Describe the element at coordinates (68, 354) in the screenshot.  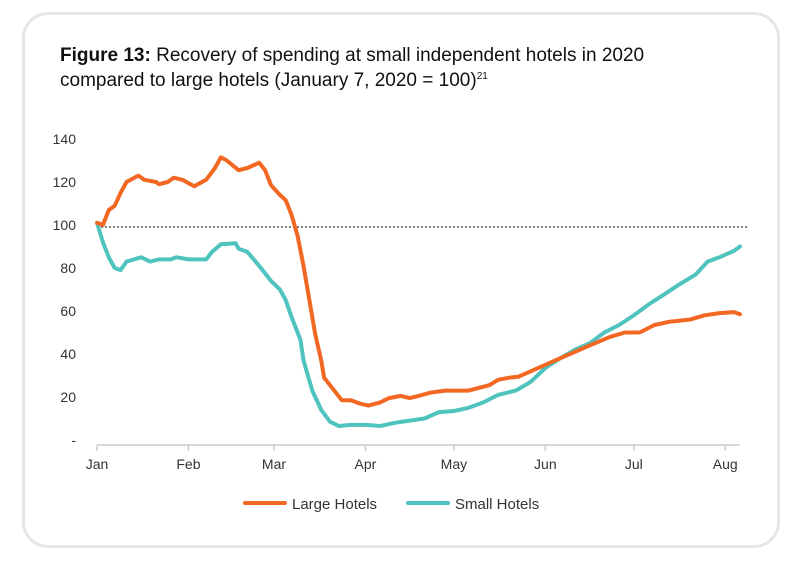
I see `y-tick-label: 40` at that location.